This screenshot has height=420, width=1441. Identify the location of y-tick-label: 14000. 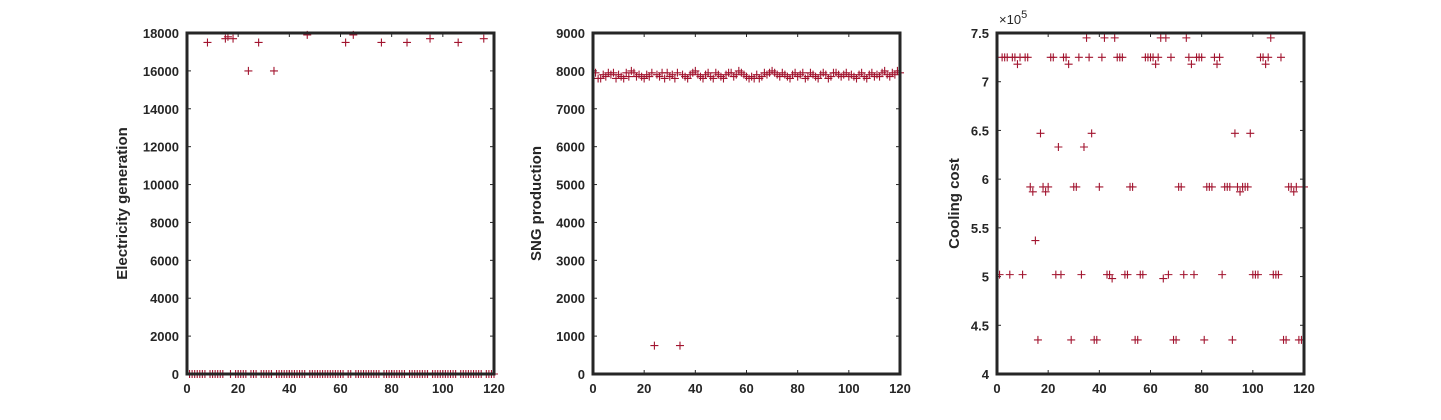
(161, 109).